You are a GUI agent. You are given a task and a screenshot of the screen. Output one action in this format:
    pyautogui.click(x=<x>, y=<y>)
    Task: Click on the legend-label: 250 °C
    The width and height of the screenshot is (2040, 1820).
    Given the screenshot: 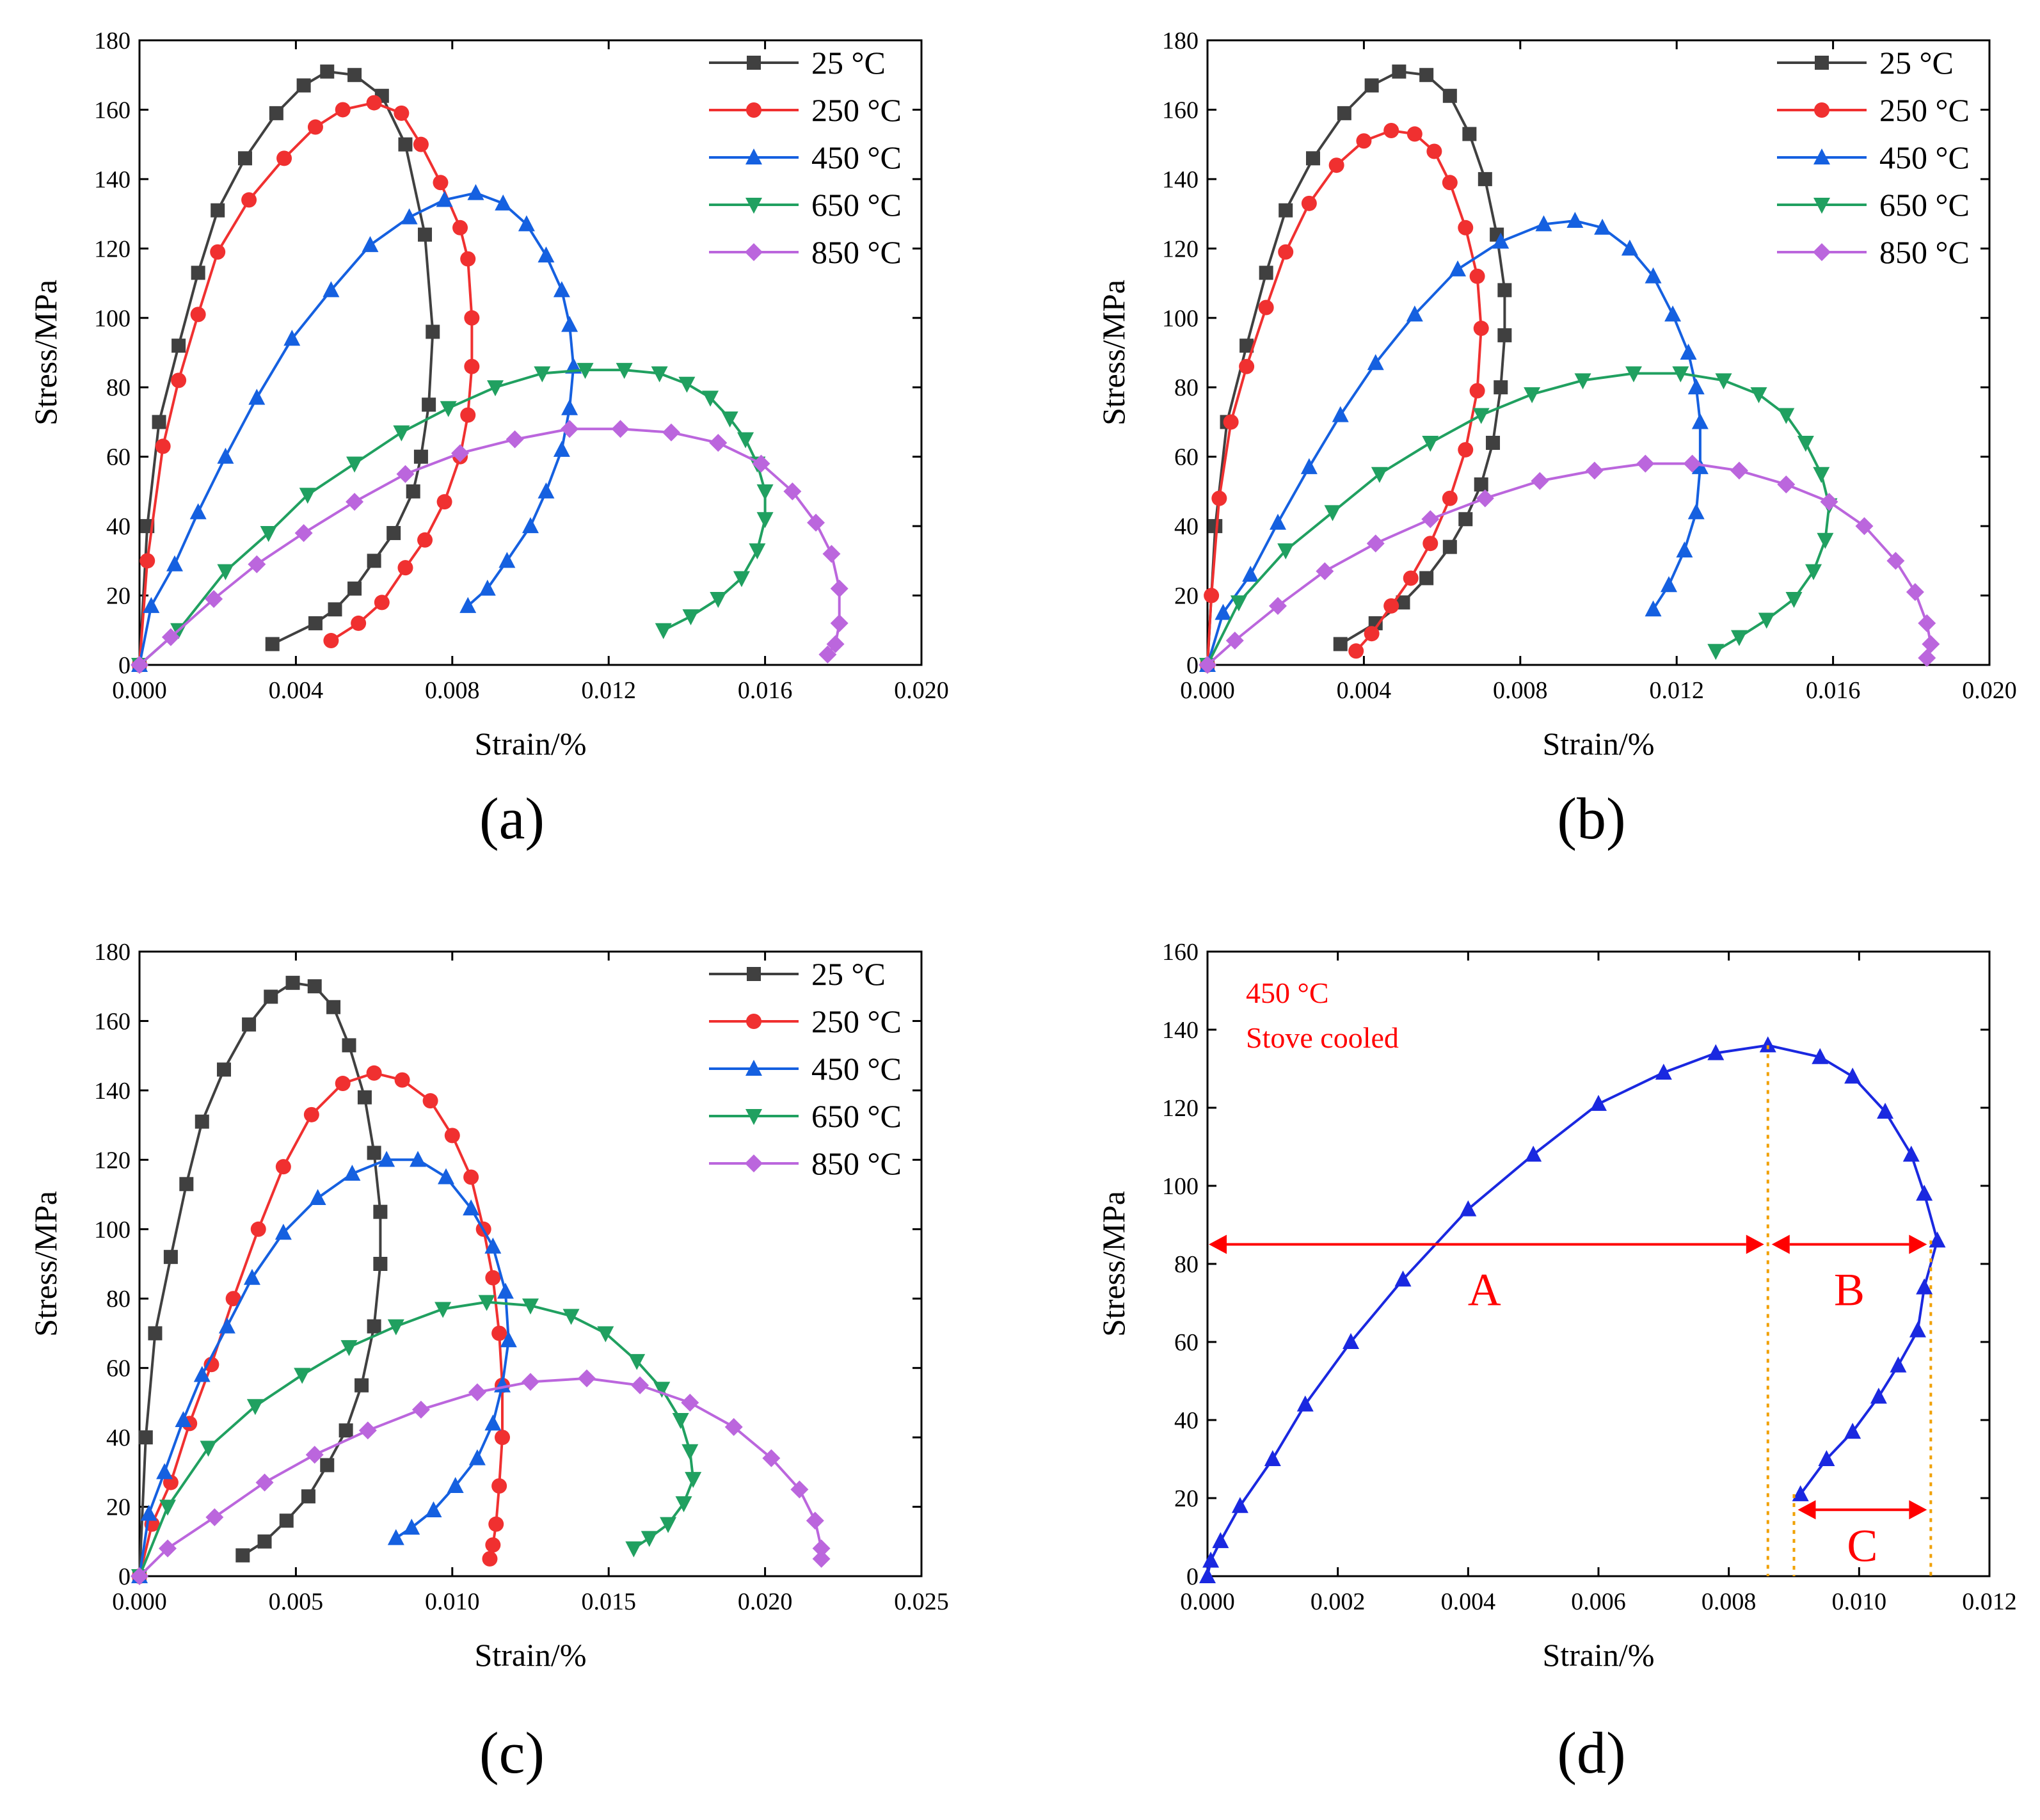 What is the action you would take?
    pyautogui.click(x=857, y=110)
    